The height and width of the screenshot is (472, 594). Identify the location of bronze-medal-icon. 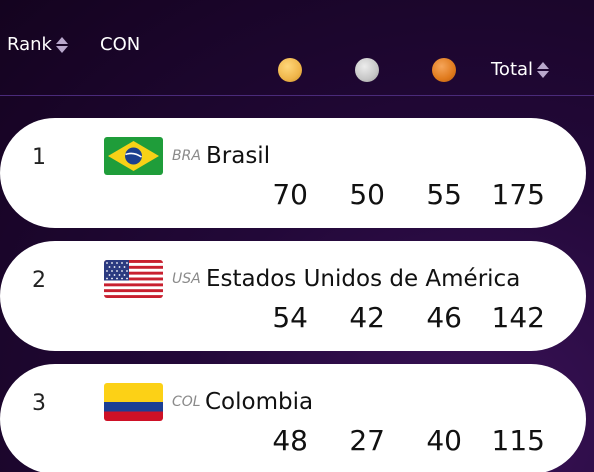
(444, 70).